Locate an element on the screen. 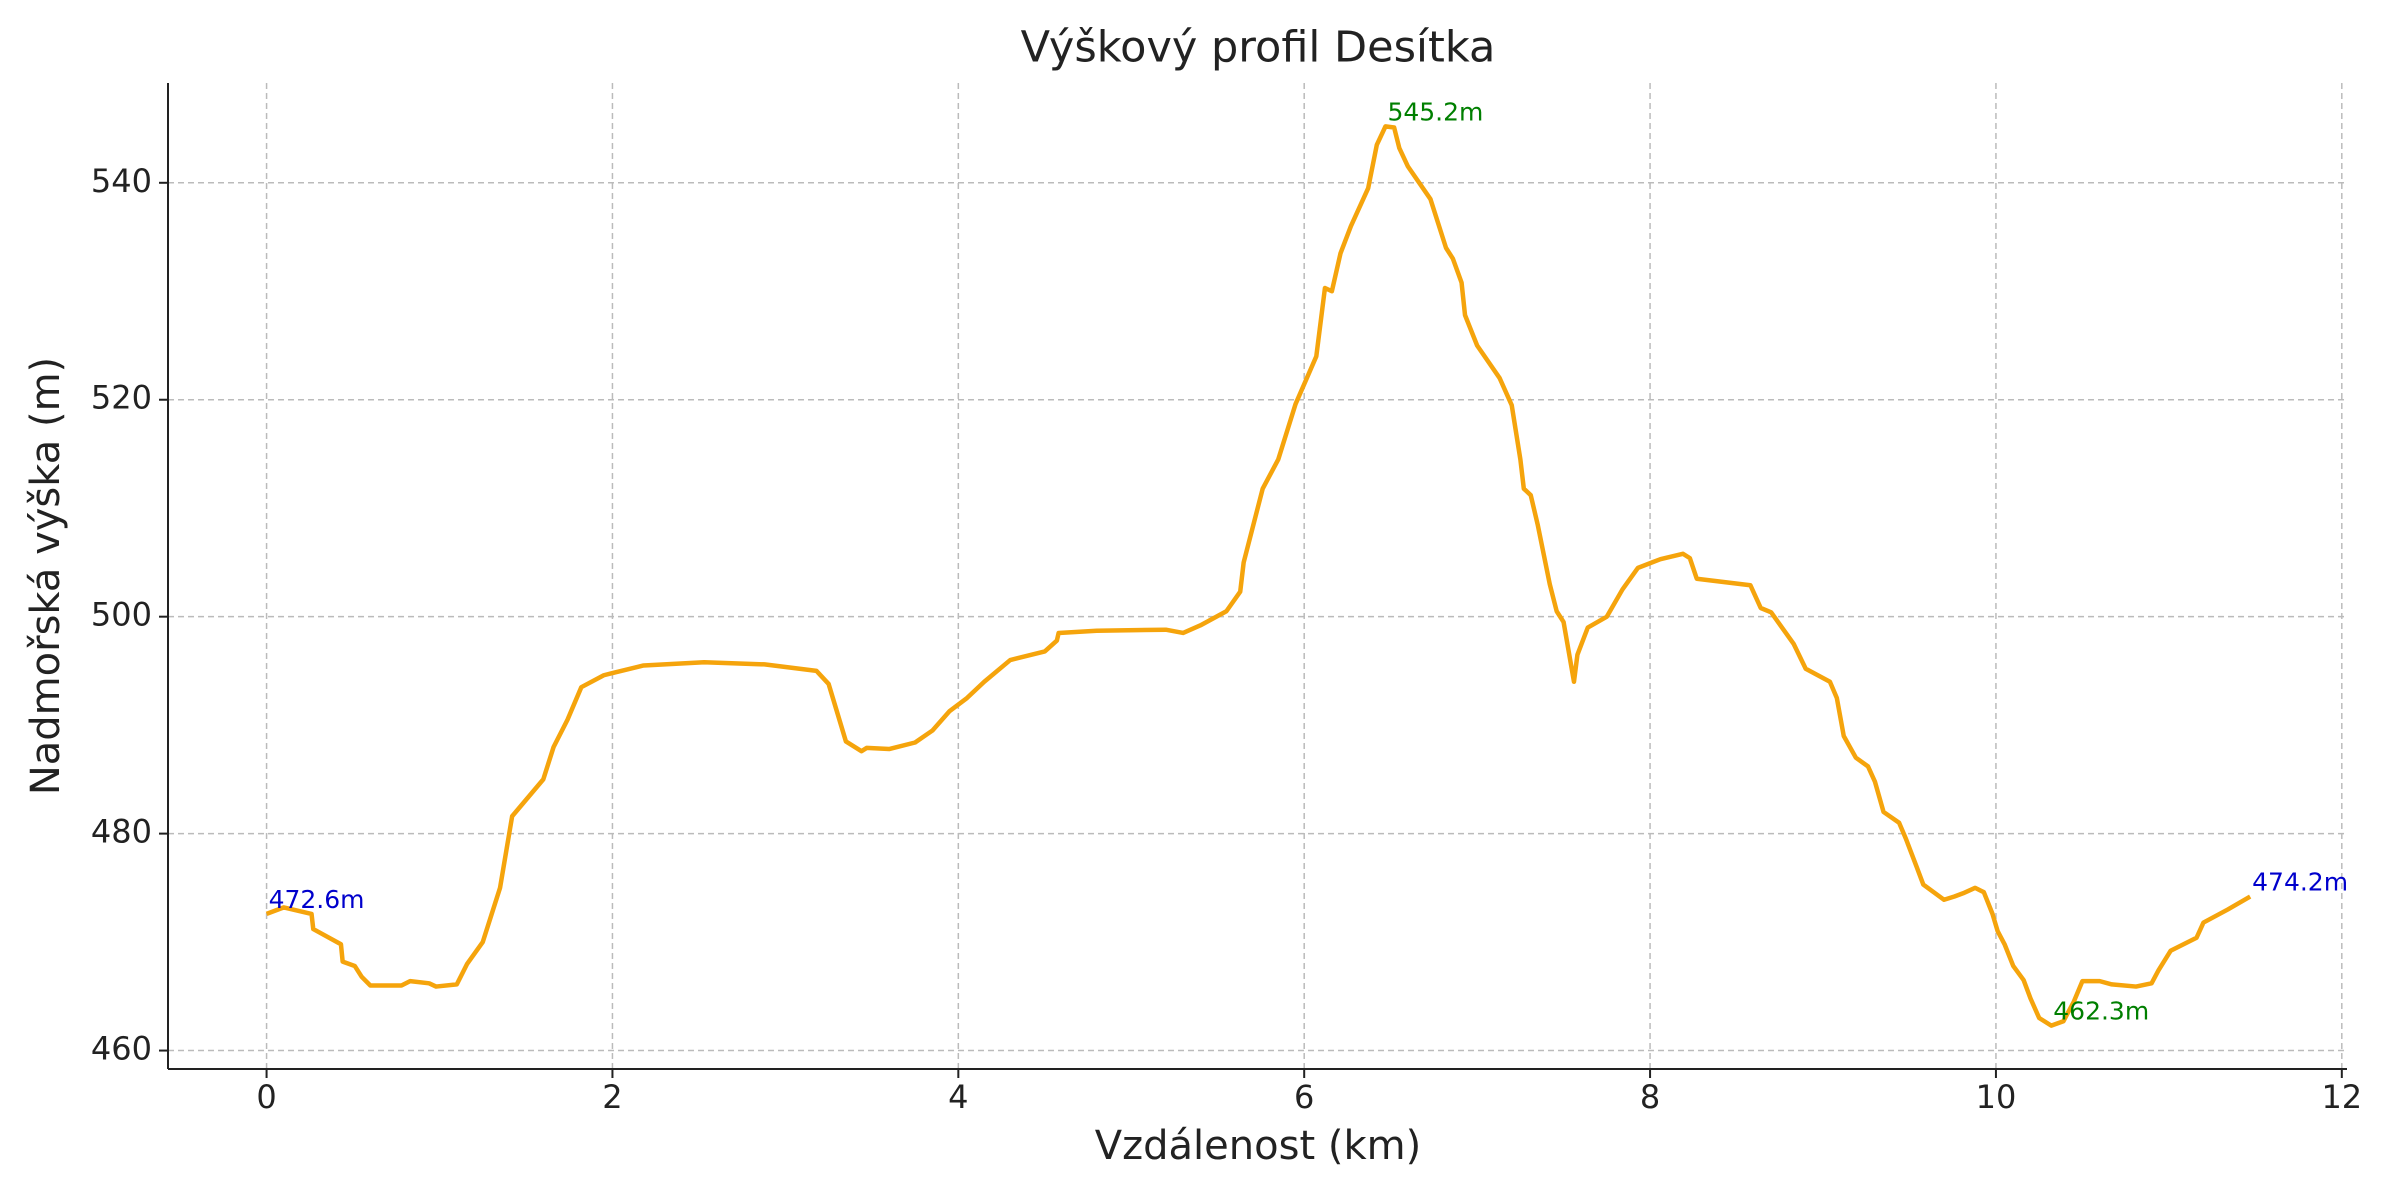 The height and width of the screenshot is (1200, 2400). y-tick-label: 540 is located at coordinates (121, 181).